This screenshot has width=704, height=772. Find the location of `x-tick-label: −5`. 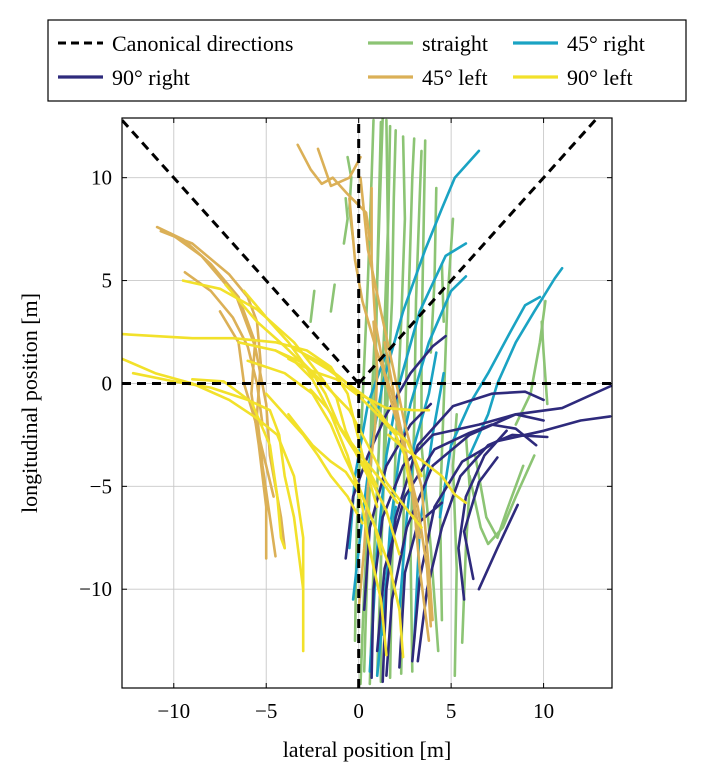

x-tick-label: −5 is located at coordinates (266, 711).